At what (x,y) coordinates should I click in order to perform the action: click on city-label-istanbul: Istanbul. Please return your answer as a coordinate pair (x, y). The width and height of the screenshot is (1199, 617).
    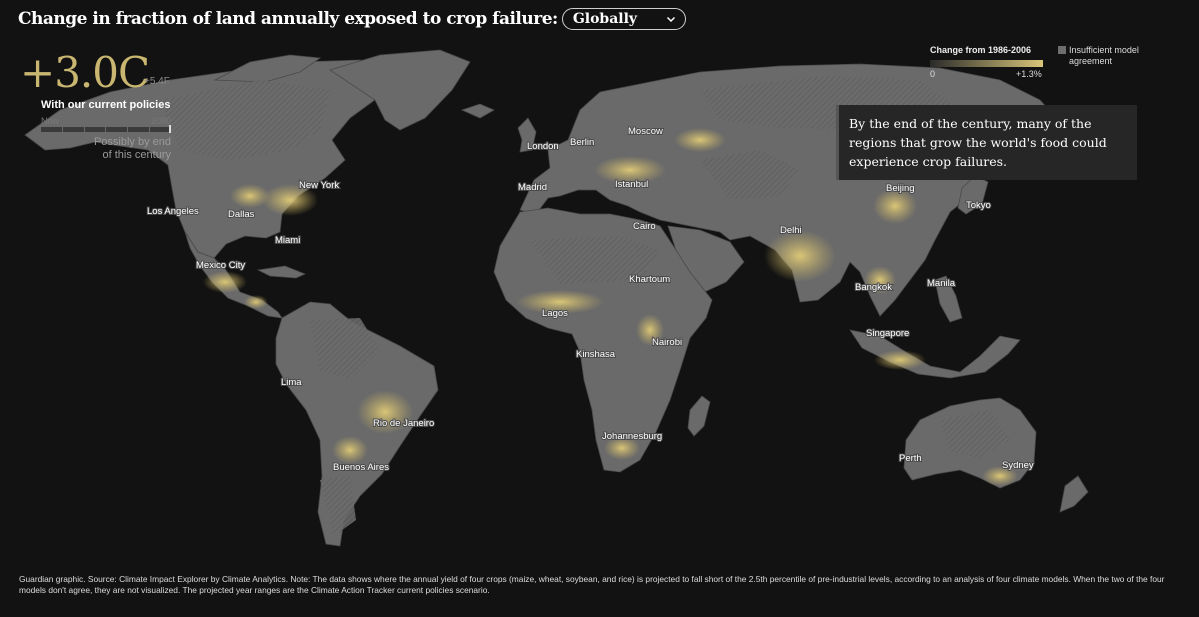
    Looking at the image, I should click on (631, 184).